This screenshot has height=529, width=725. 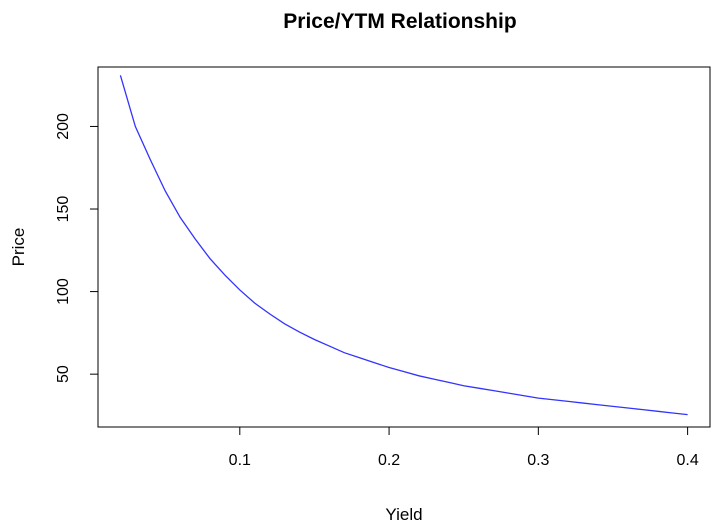 I want to click on y-tick-label: 50, so click(x=63, y=374).